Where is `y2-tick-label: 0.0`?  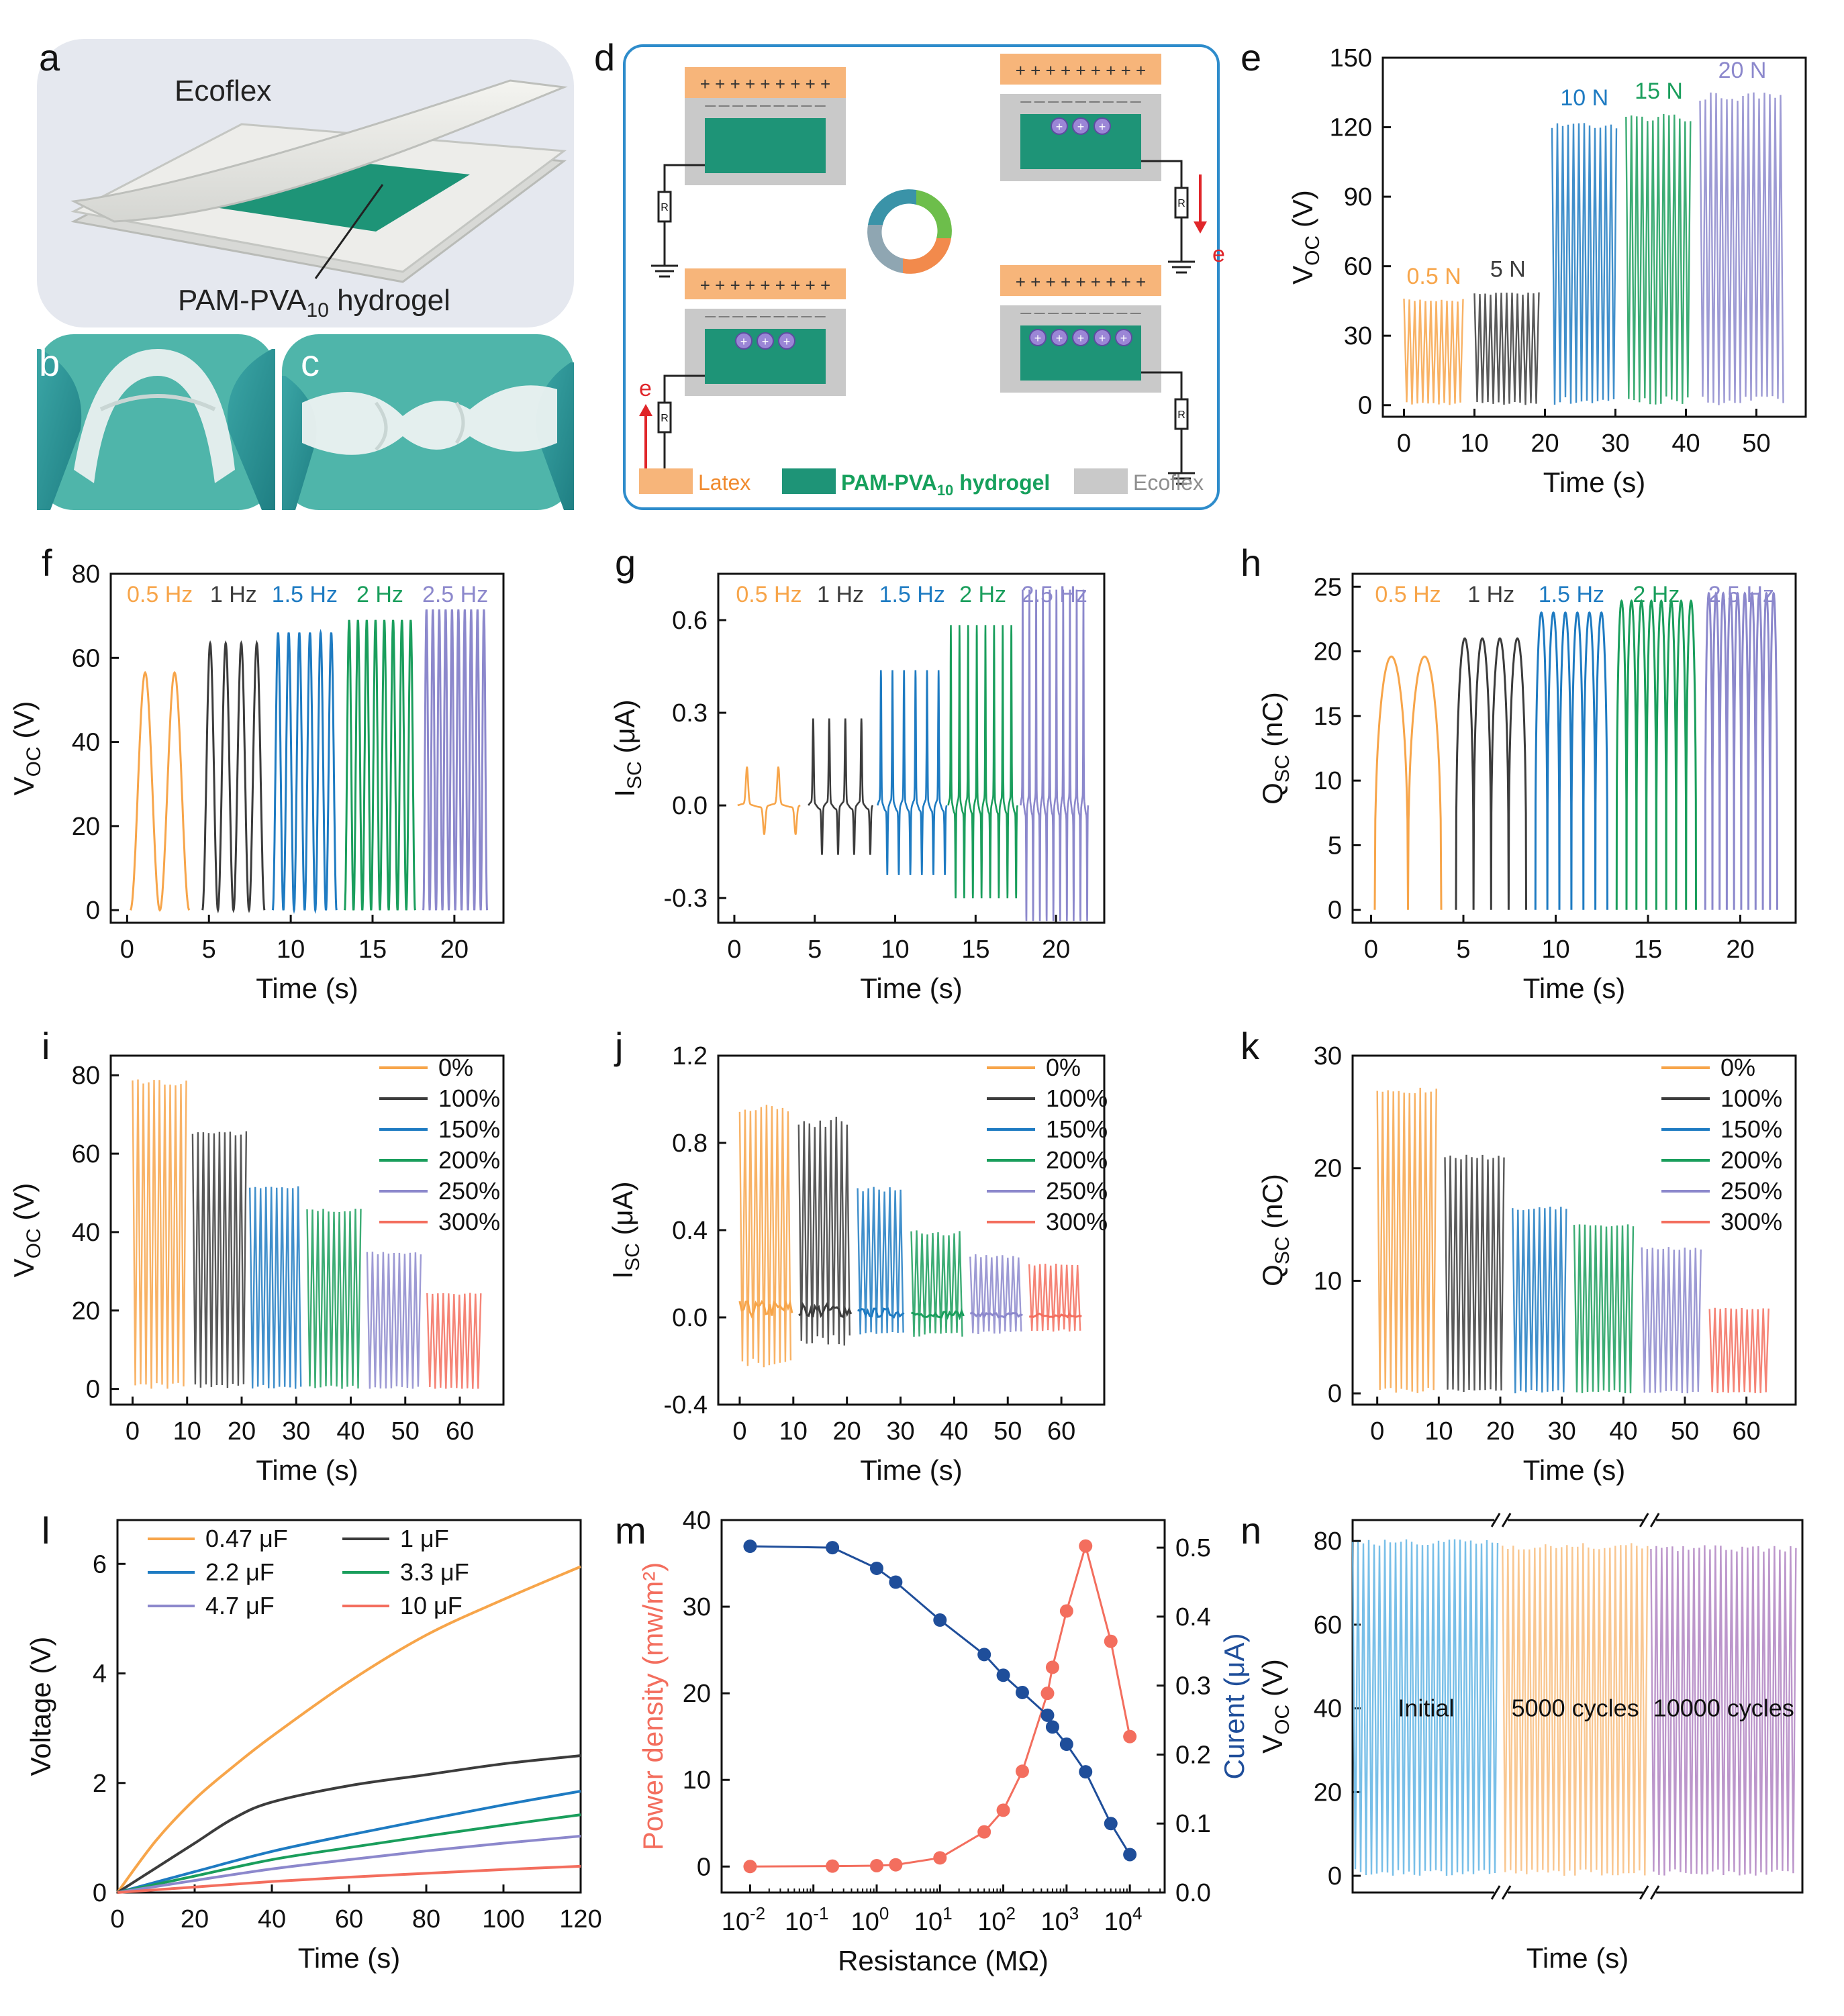
y2-tick-label: 0.0 is located at coordinates (1193, 1893).